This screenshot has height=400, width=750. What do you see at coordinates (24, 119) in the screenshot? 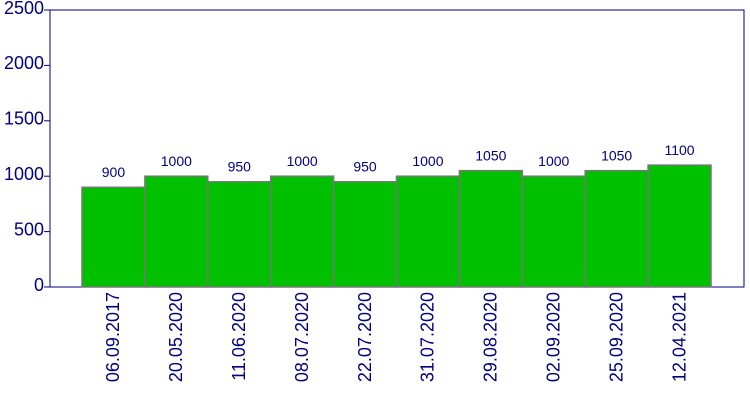
I see `y-tick-label: 1500` at bounding box center [24, 119].